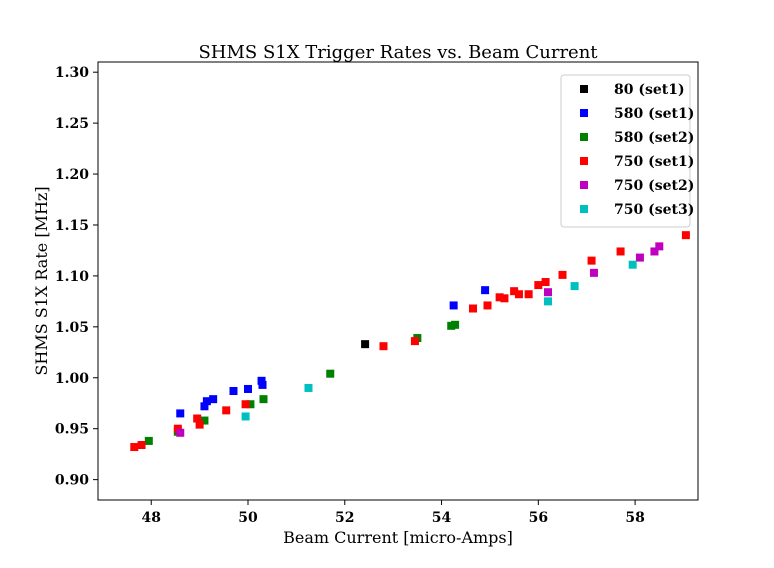  What do you see at coordinates (654, 162) in the screenshot?
I see `legend-label: 750 (set1)` at bounding box center [654, 162].